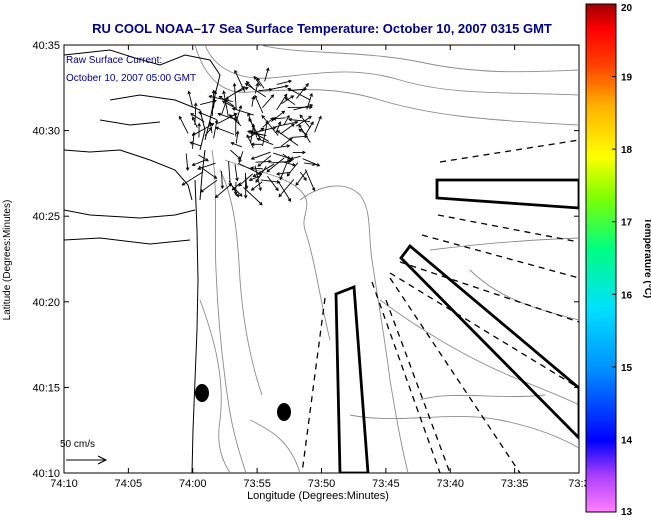 The height and width of the screenshot is (523, 651). I want to click on y-tick-label: 40:10, so click(46, 474).